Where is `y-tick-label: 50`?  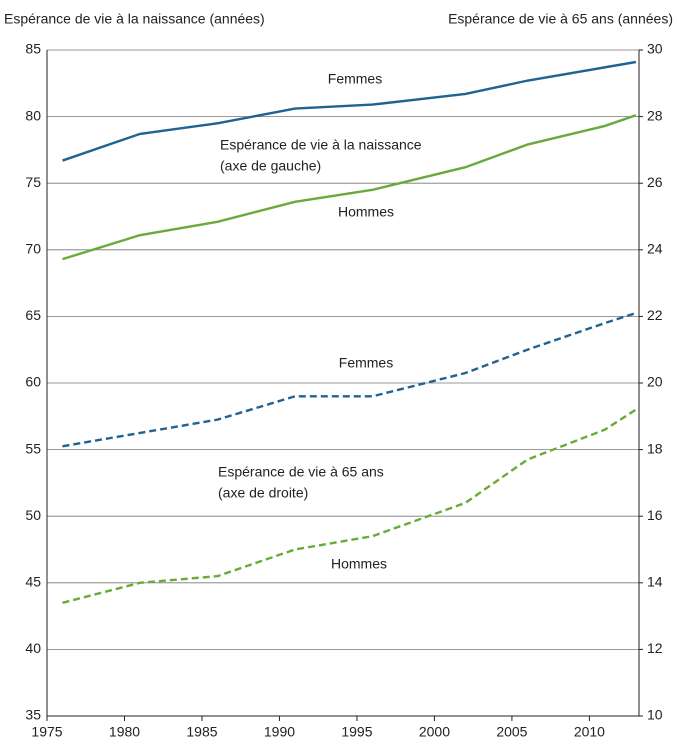 y-tick-label: 50 is located at coordinates (33, 515).